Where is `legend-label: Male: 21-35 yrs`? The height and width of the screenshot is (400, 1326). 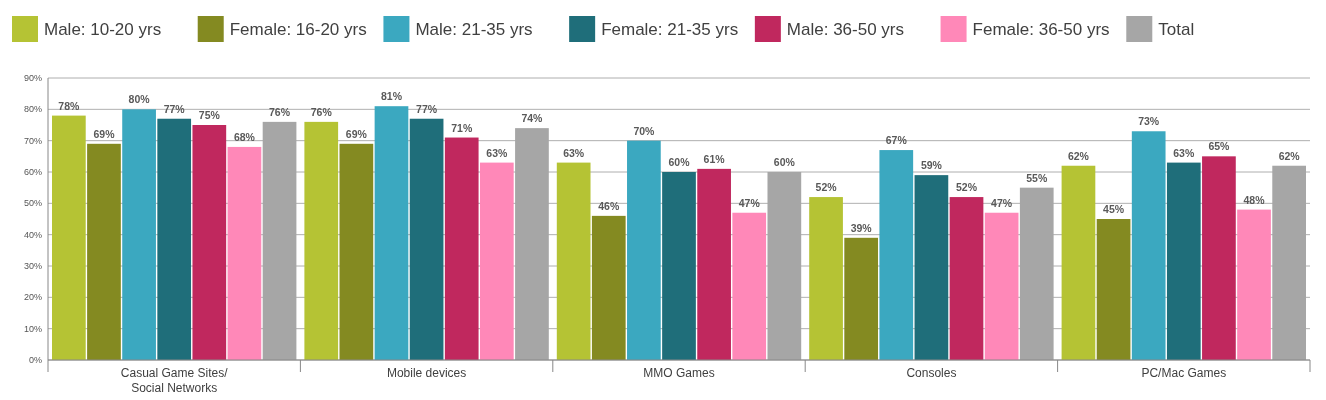
legend-label: Male: 21-35 yrs is located at coordinates (474, 29).